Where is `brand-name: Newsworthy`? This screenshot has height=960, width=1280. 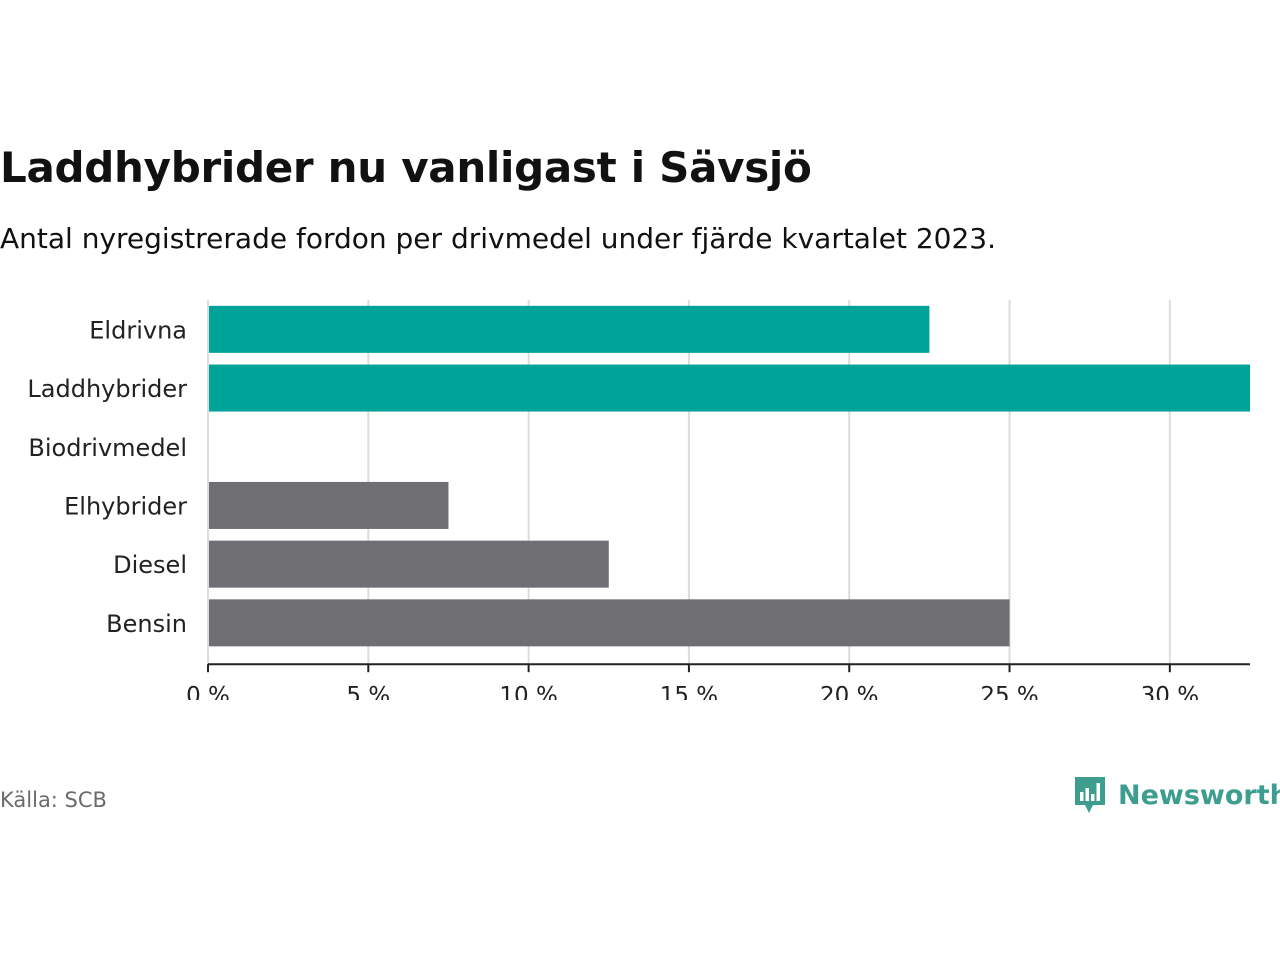
brand-name: Newsworthy is located at coordinates (1199, 795).